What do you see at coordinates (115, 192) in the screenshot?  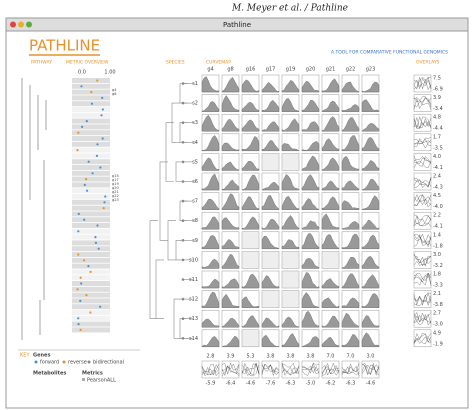 I see `metric-label: g21` at bounding box center [115, 192].